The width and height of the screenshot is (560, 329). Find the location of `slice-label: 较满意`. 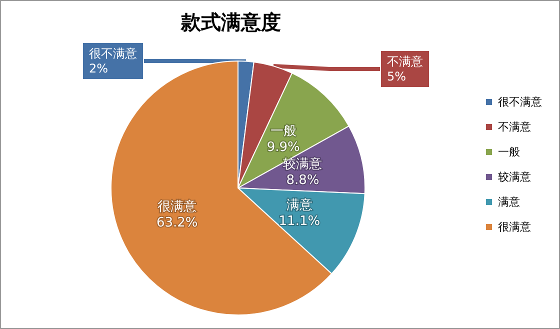

slice-label: 较满意 is located at coordinates (302, 164).